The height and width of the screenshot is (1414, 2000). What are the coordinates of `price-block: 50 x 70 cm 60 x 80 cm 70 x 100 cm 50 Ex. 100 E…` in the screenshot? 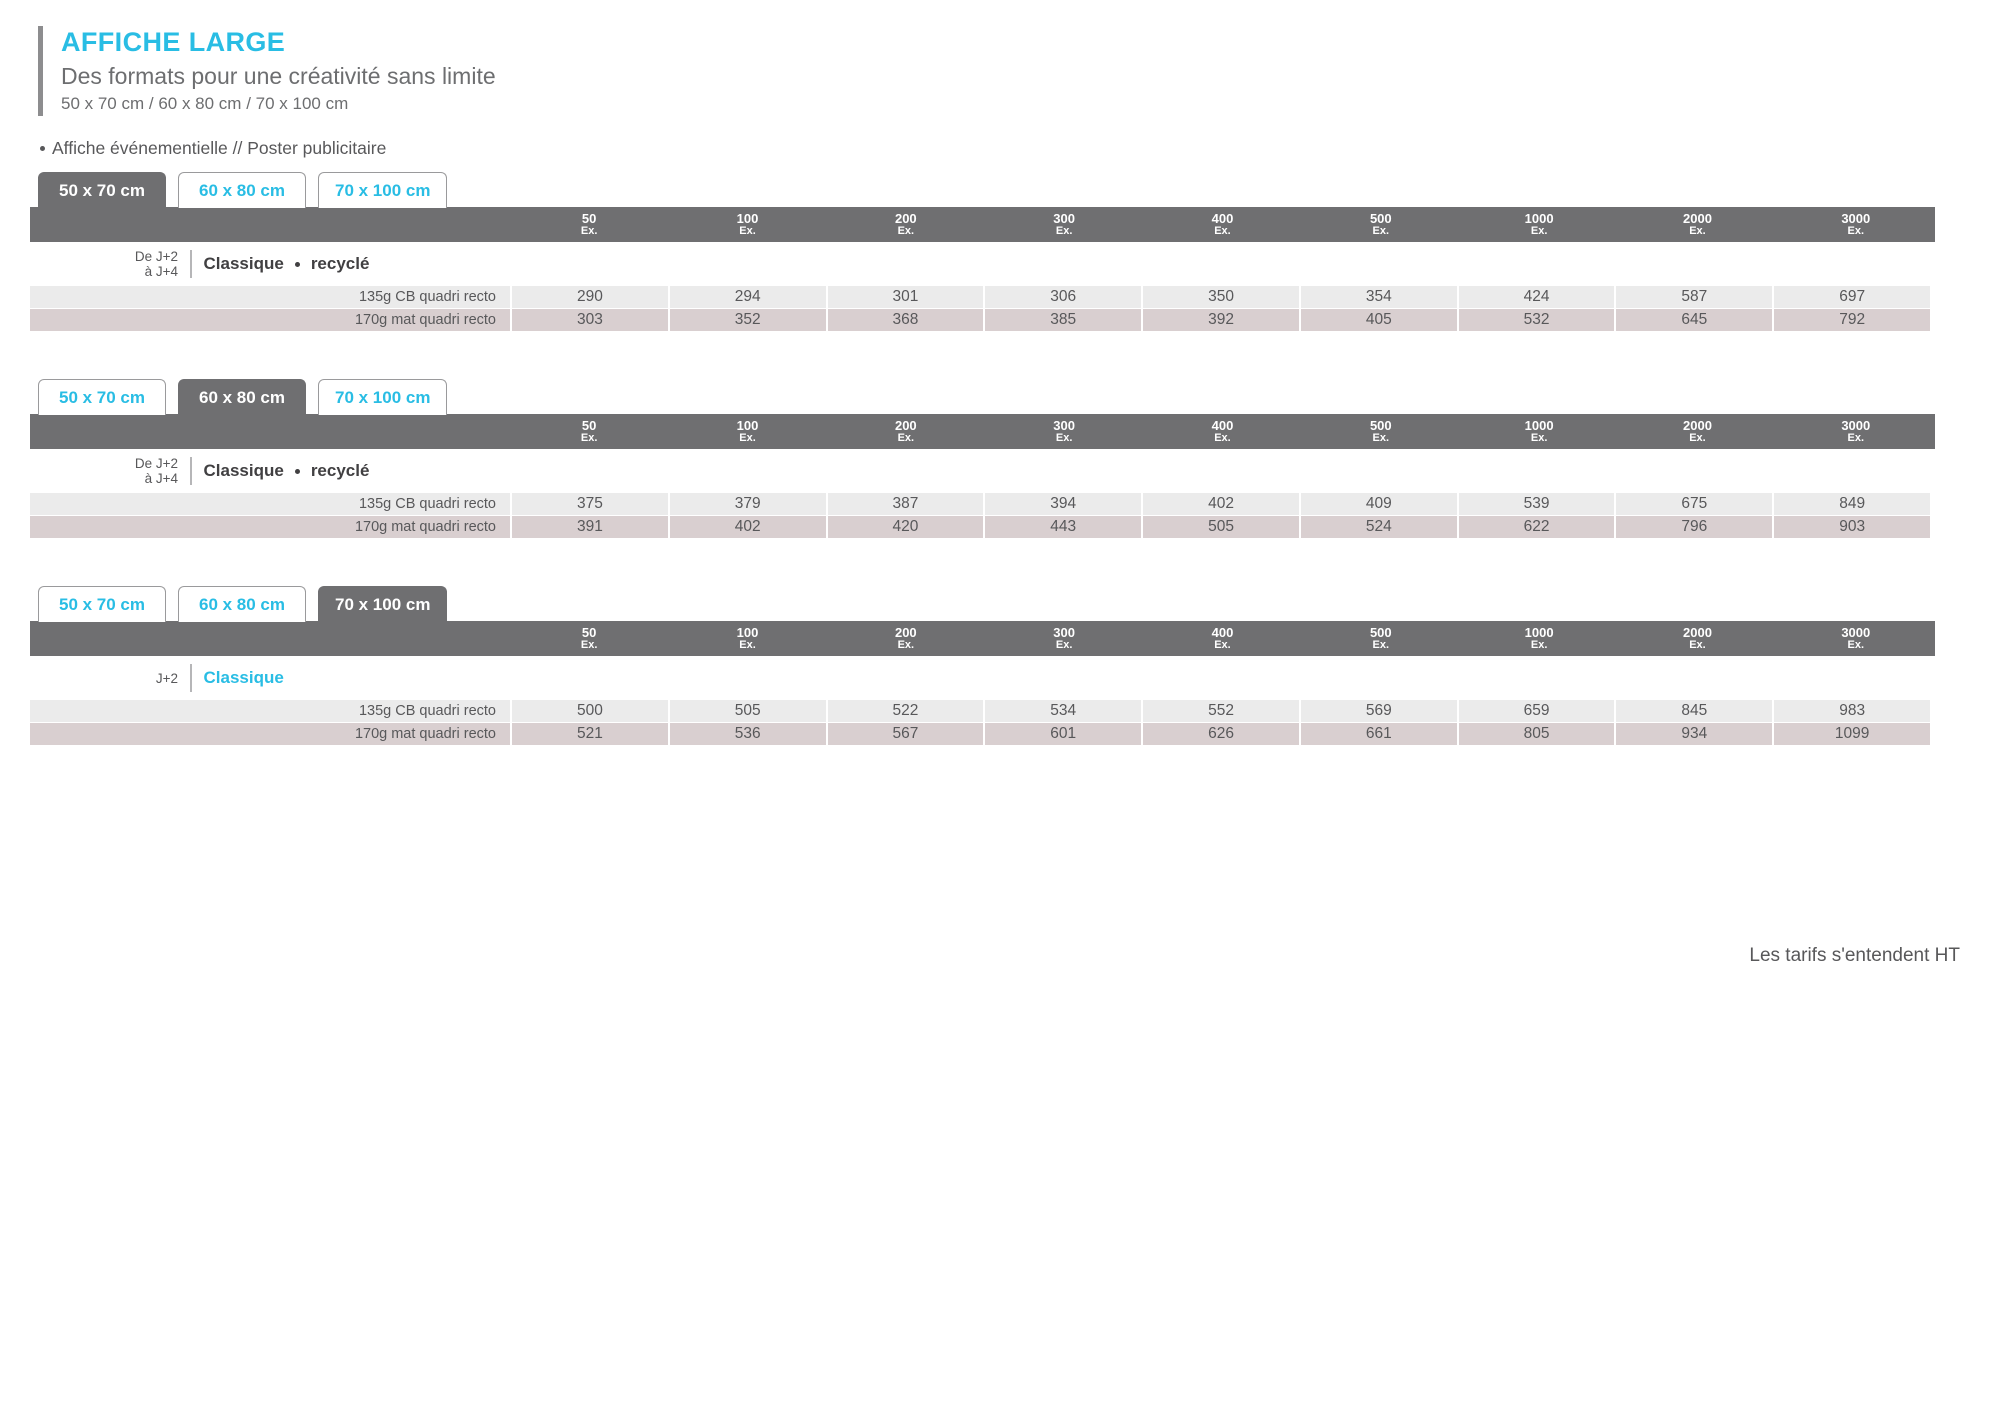 It's located at (1000, 666).